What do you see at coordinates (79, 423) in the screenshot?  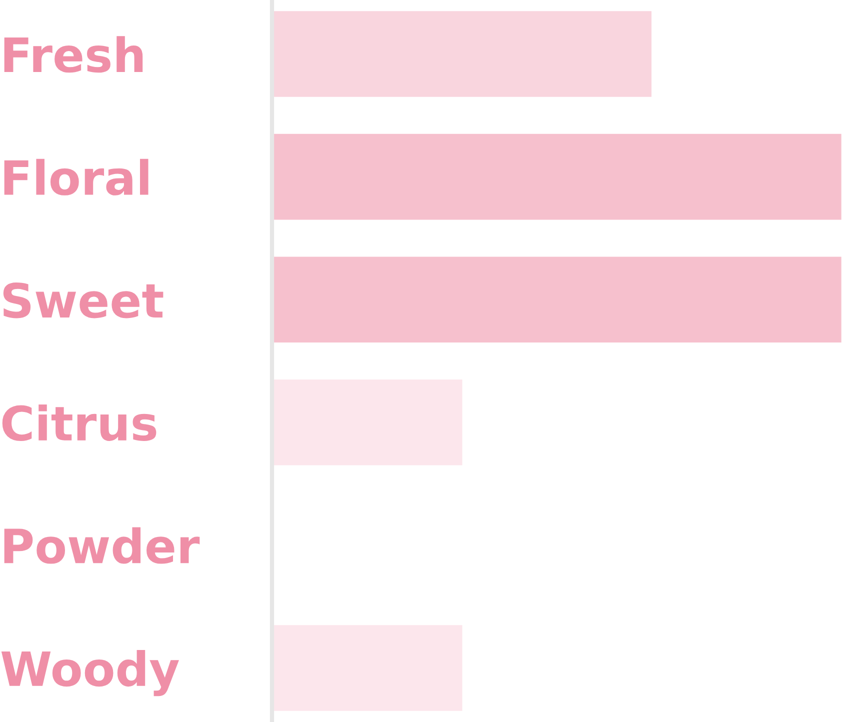 I see `y-tick-label: Citrus` at bounding box center [79, 423].